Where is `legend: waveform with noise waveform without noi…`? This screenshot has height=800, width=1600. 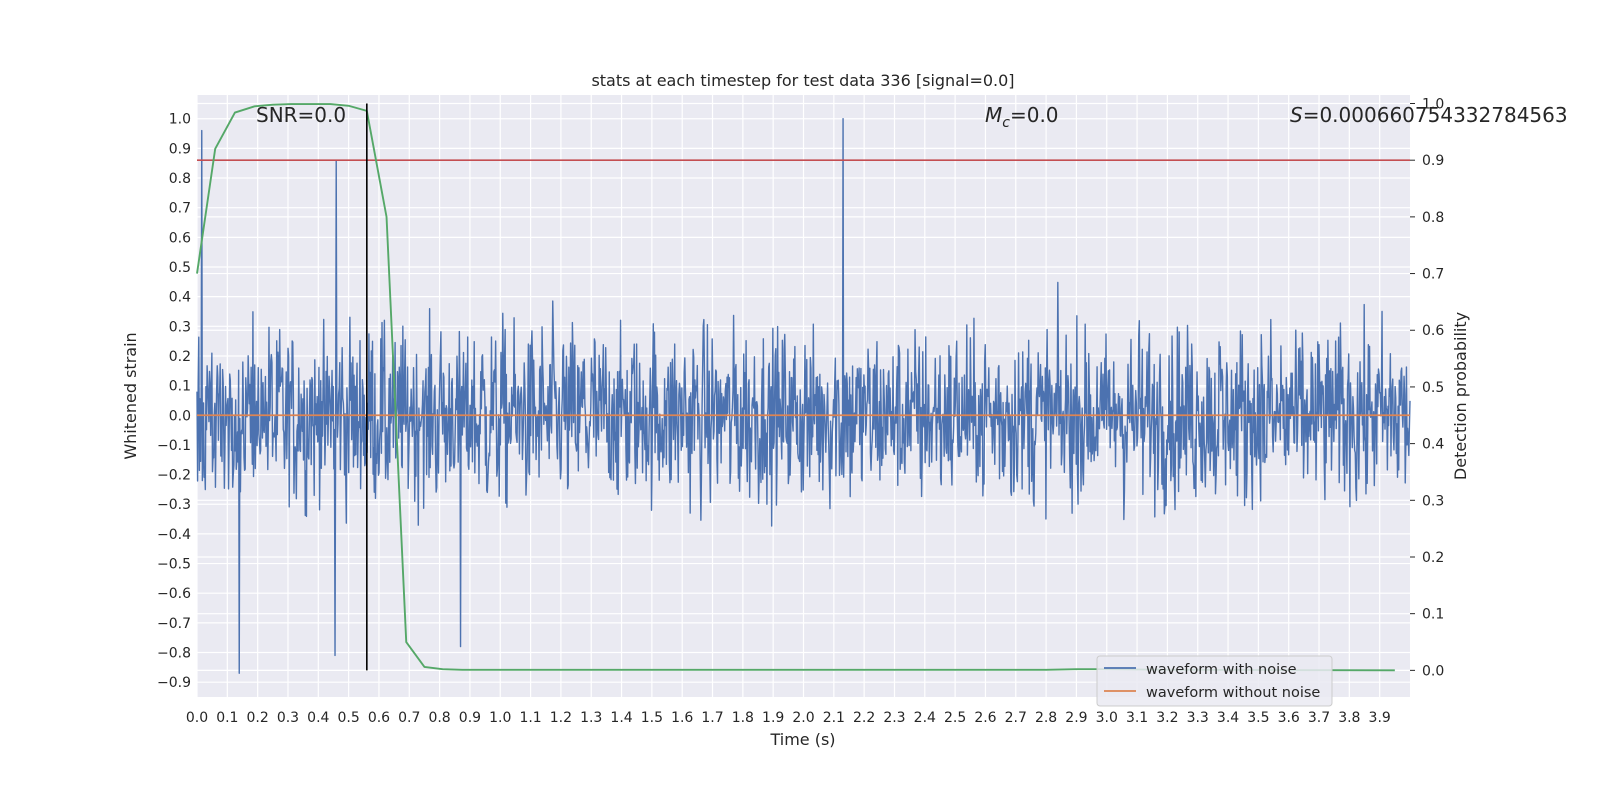
legend: waveform with noise waveform without noi… is located at coordinates (1214, 681).